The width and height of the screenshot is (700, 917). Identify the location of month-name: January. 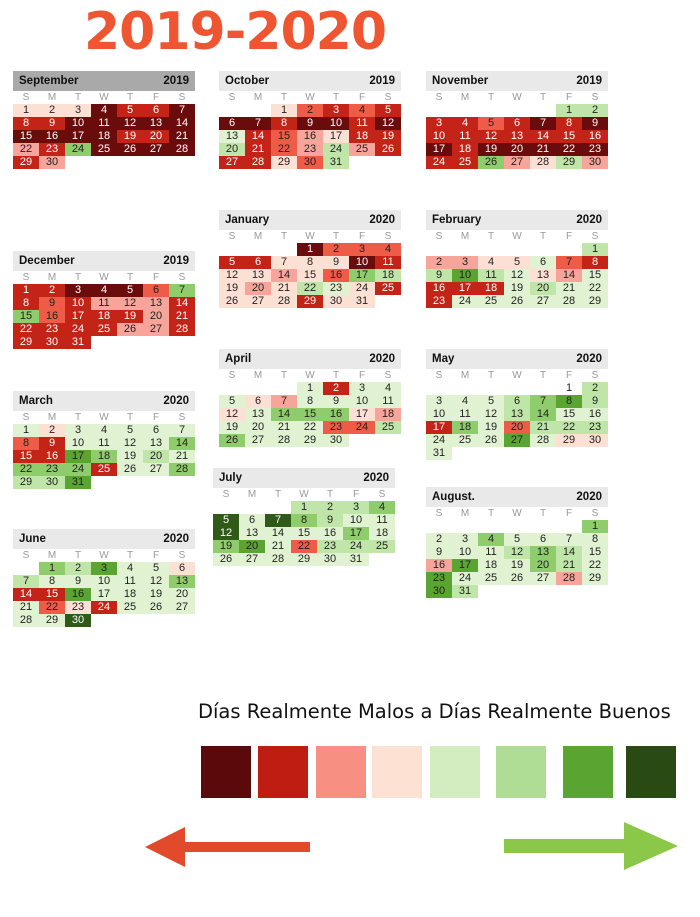
(247, 220).